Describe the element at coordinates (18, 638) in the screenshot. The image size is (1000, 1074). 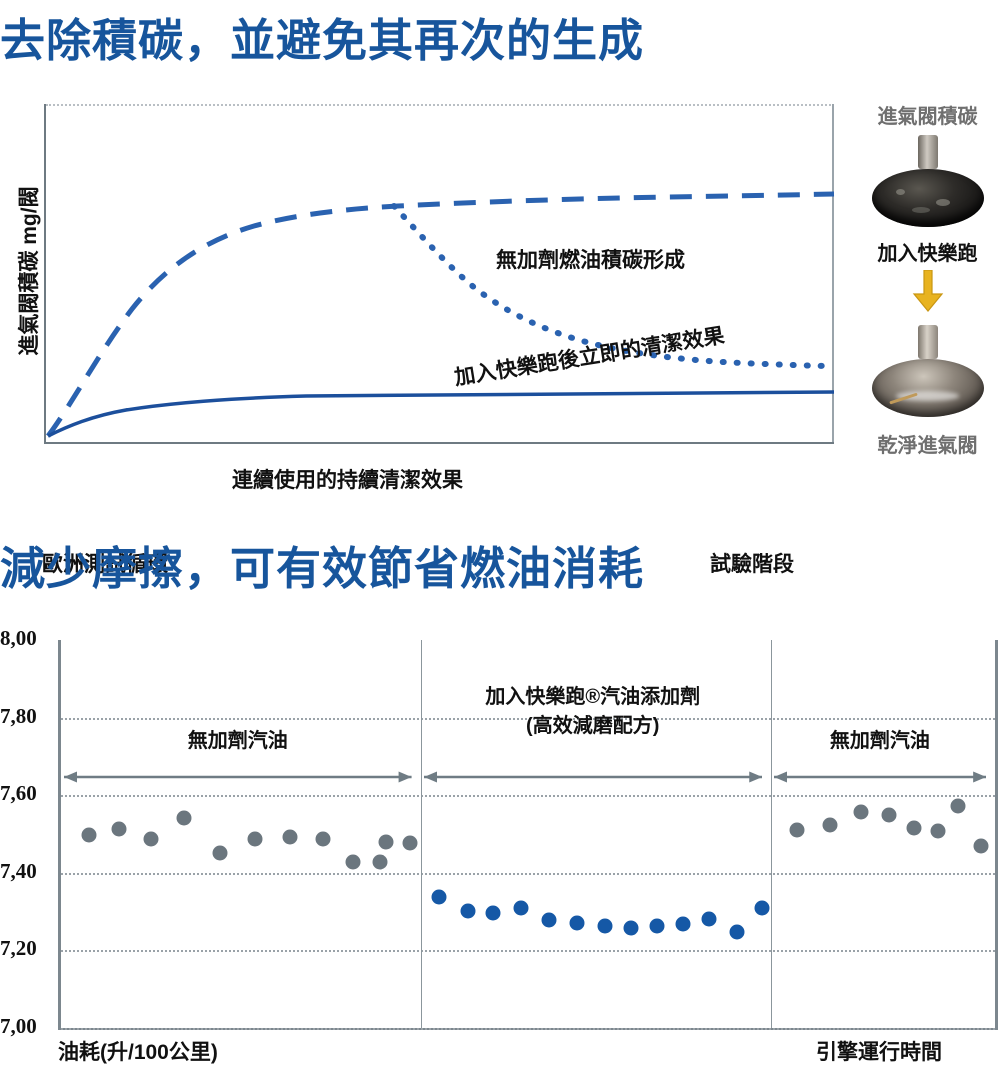
I see `fuel-chart-y-tick: 8,00` at that location.